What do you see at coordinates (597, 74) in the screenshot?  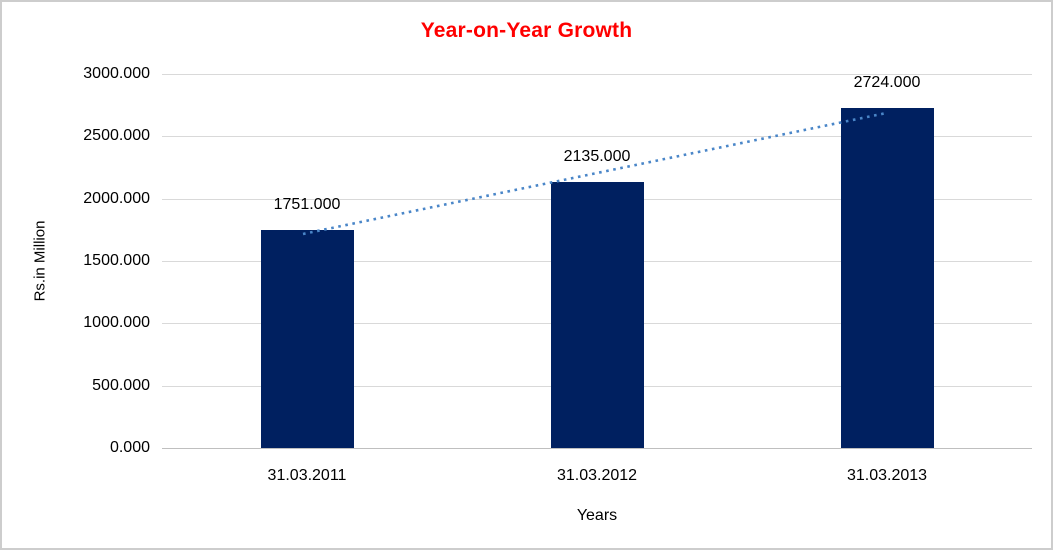 I see `y-gridline` at bounding box center [597, 74].